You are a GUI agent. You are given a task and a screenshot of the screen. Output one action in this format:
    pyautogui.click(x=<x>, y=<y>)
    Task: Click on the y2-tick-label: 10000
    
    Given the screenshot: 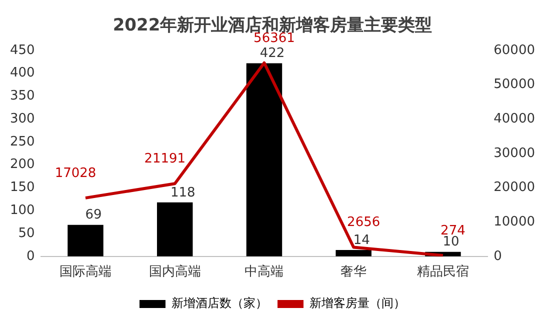 What is the action you would take?
    pyautogui.click(x=515, y=222)
    